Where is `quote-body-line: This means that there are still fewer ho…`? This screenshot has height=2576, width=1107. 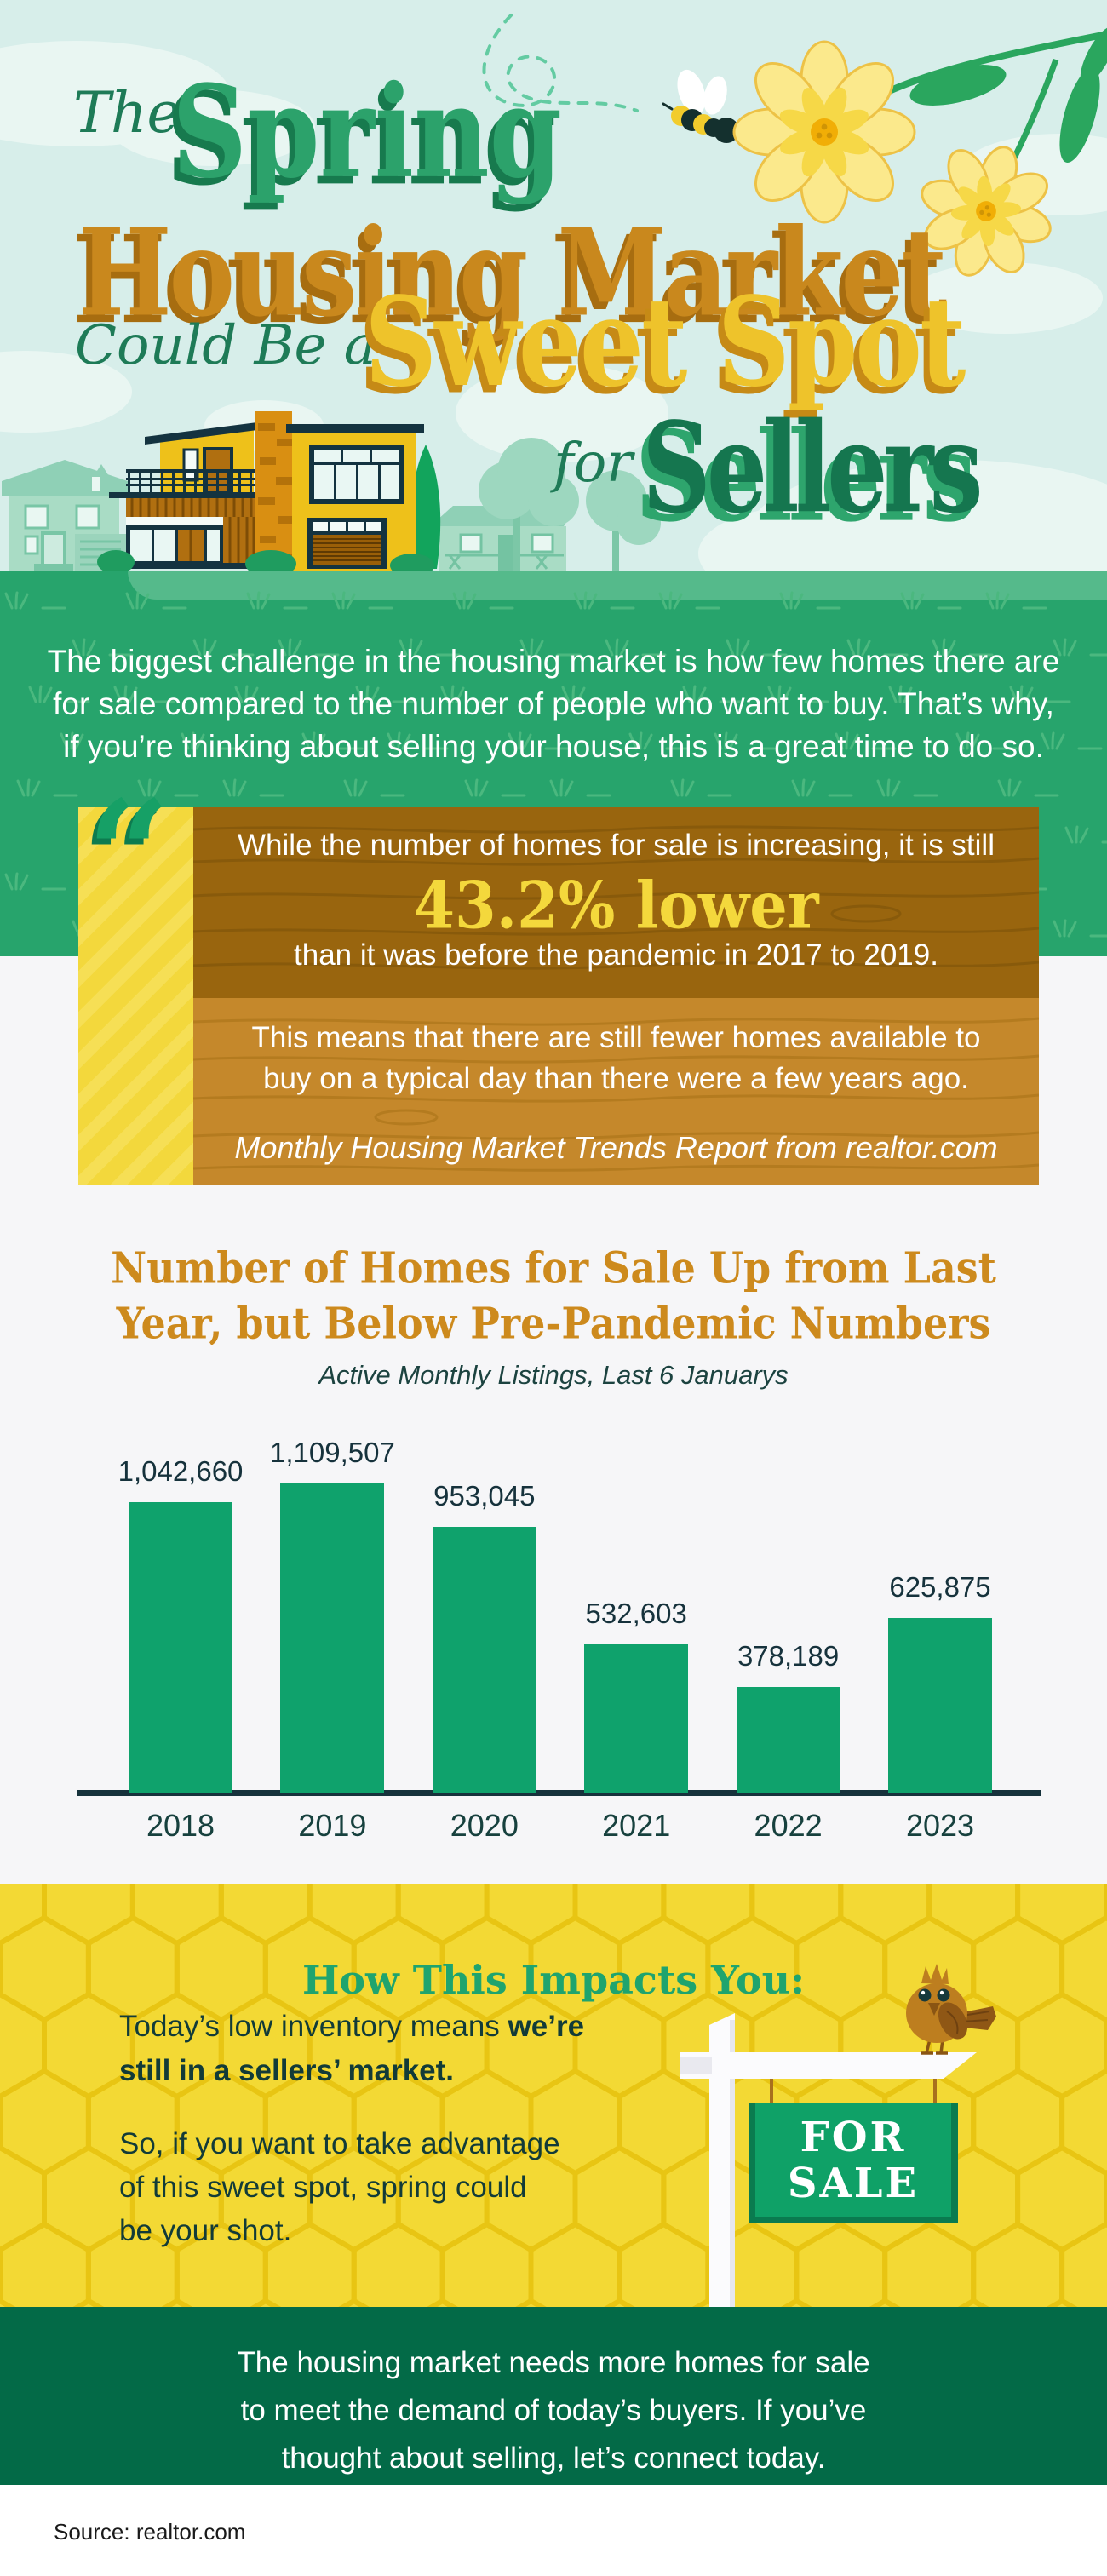
quote-body-line: This means that there are still fewer ho… is located at coordinates (616, 1037).